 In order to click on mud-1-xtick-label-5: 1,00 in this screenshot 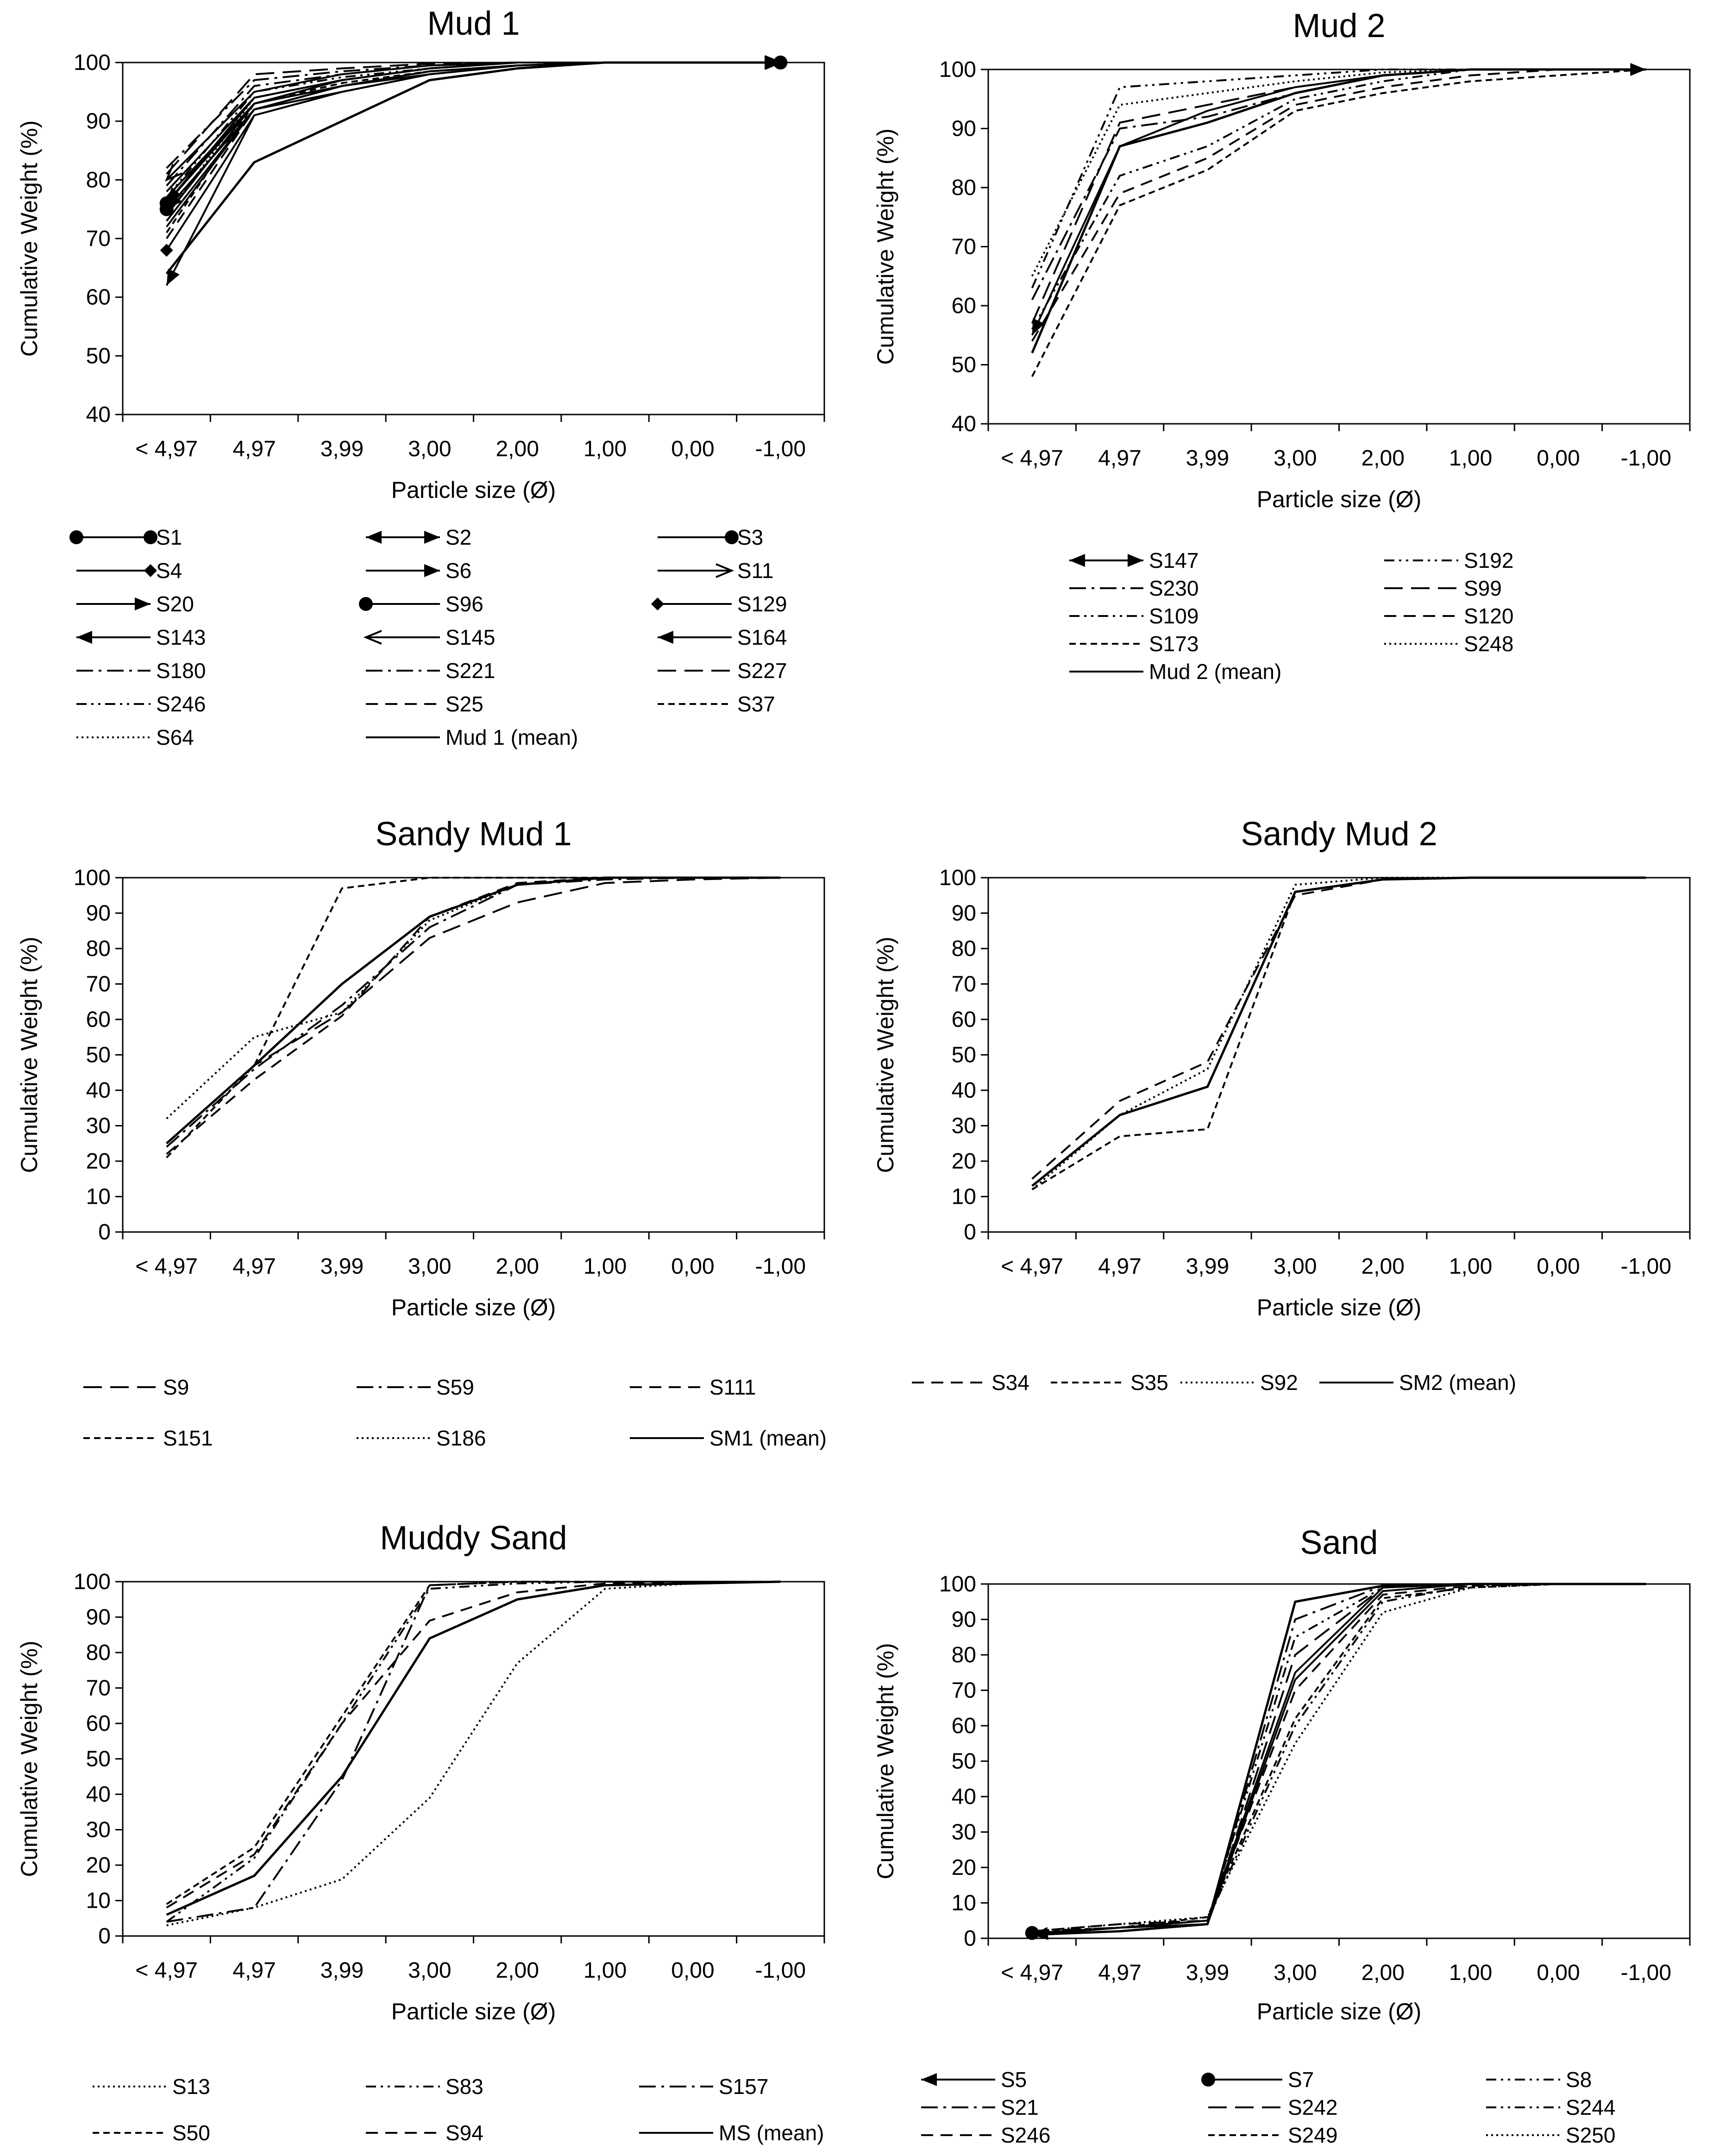, I will do `click(606, 449)`.